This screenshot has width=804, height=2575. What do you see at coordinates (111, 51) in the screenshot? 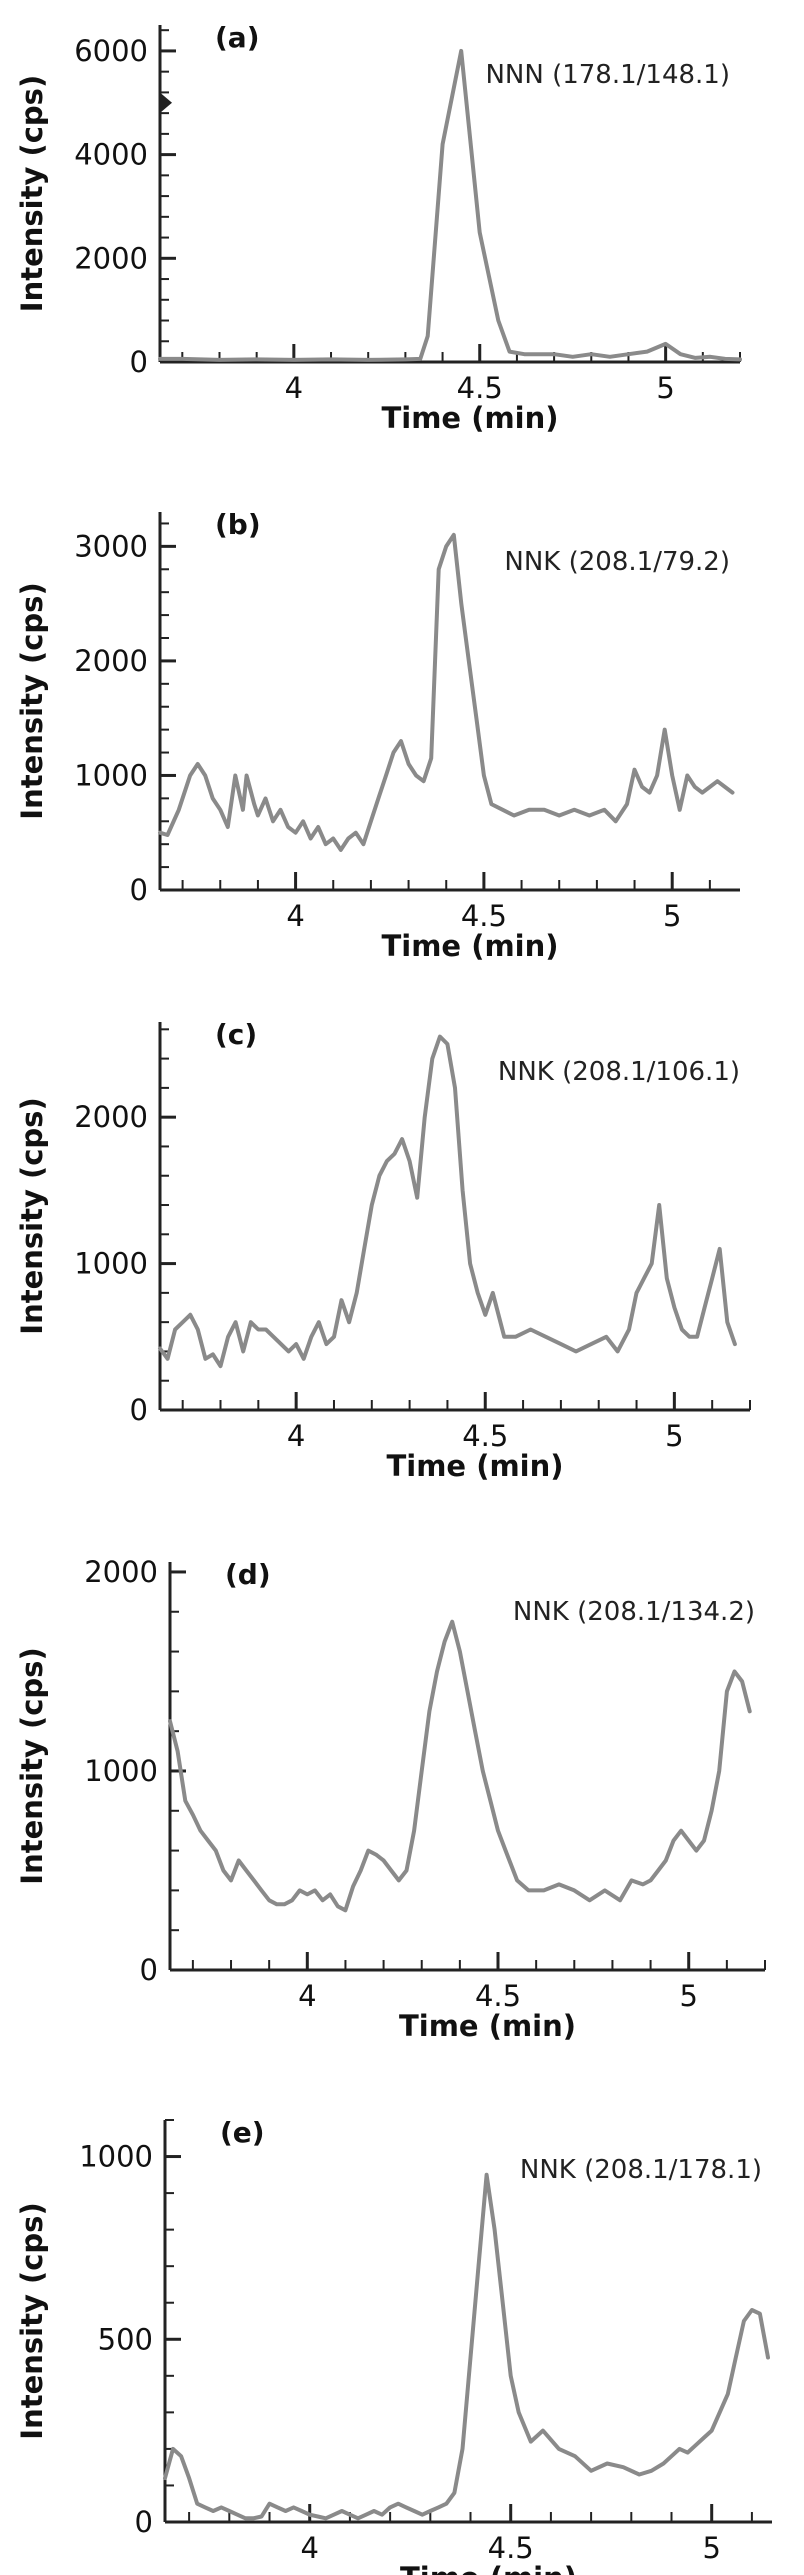
I see `y-tick-label: 6000` at bounding box center [111, 51].